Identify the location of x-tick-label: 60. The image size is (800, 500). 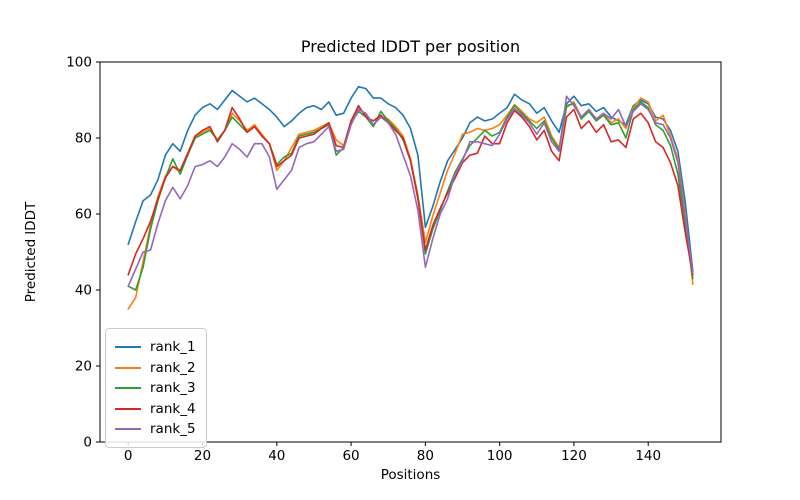
(350, 456).